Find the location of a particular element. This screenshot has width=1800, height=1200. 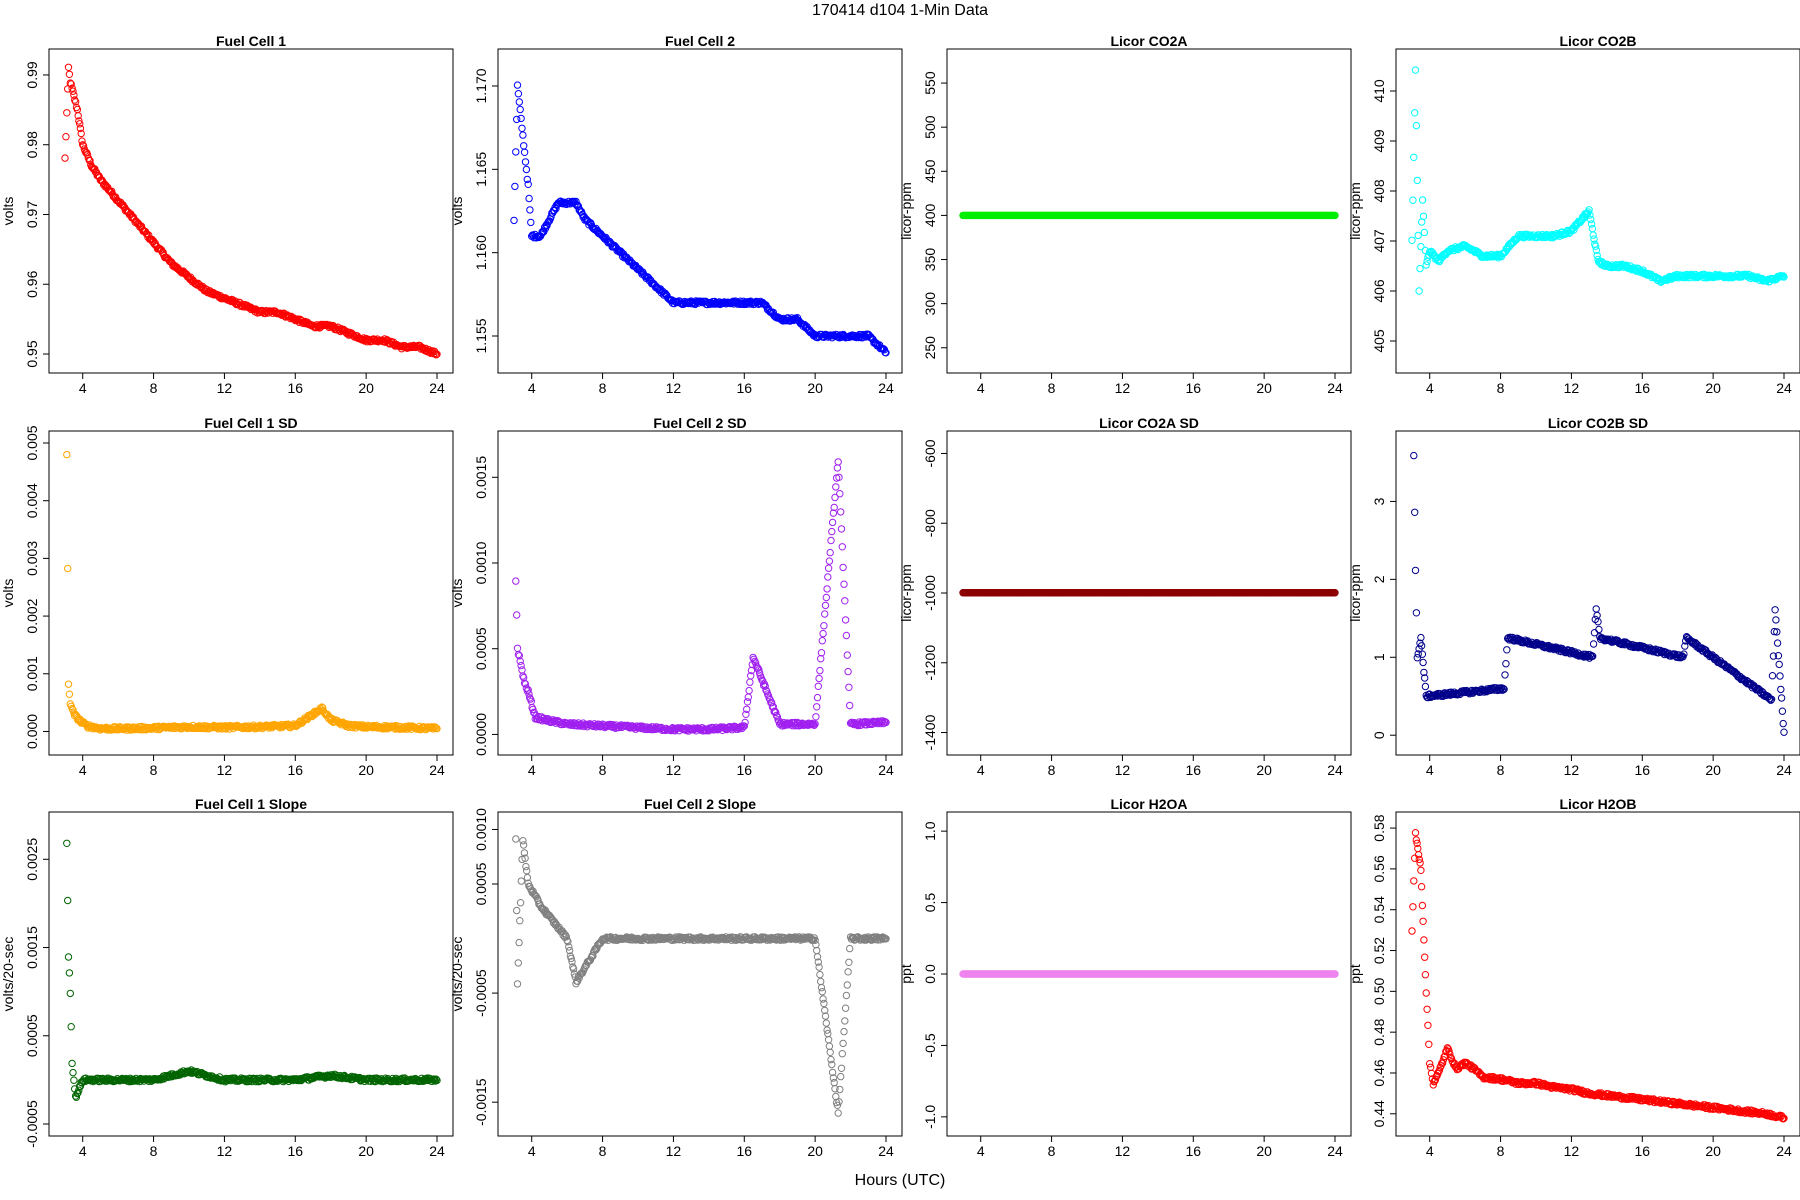

panel-title: Fuel Cell 1 Slope is located at coordinates (251, 804).